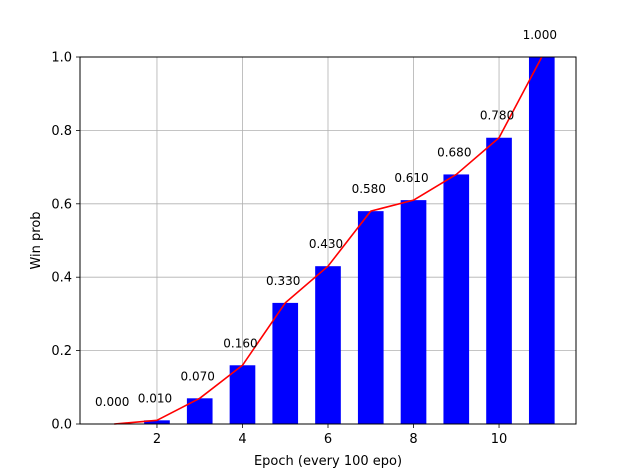 This screenshot has width=640, height=476. I want to click on data-label: 0.160, so click(240, 343).